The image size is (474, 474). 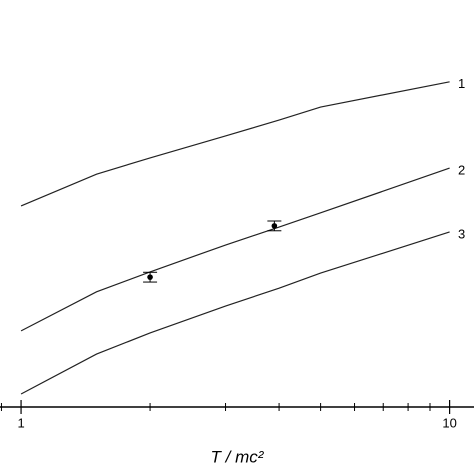 What do you see at coordinates (461, 83) in the screenshot?
I see `series-label: 1` at bounding box center [461, 83].